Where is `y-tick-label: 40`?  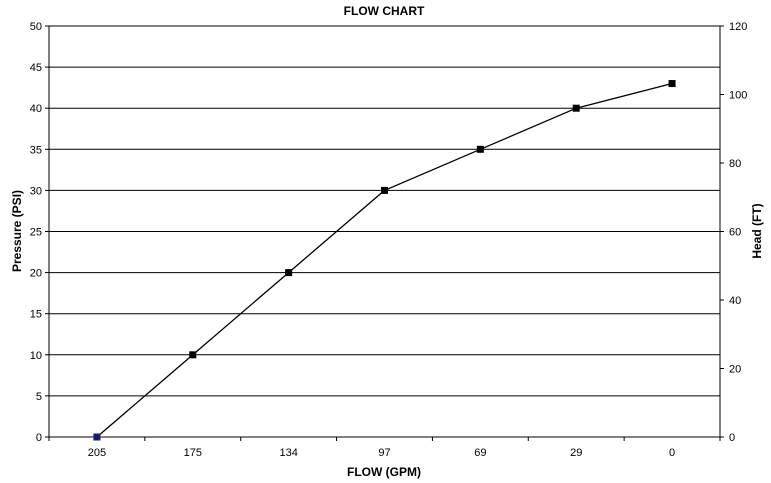 y-tick-label: 40 is located at coordinates (36, 109).